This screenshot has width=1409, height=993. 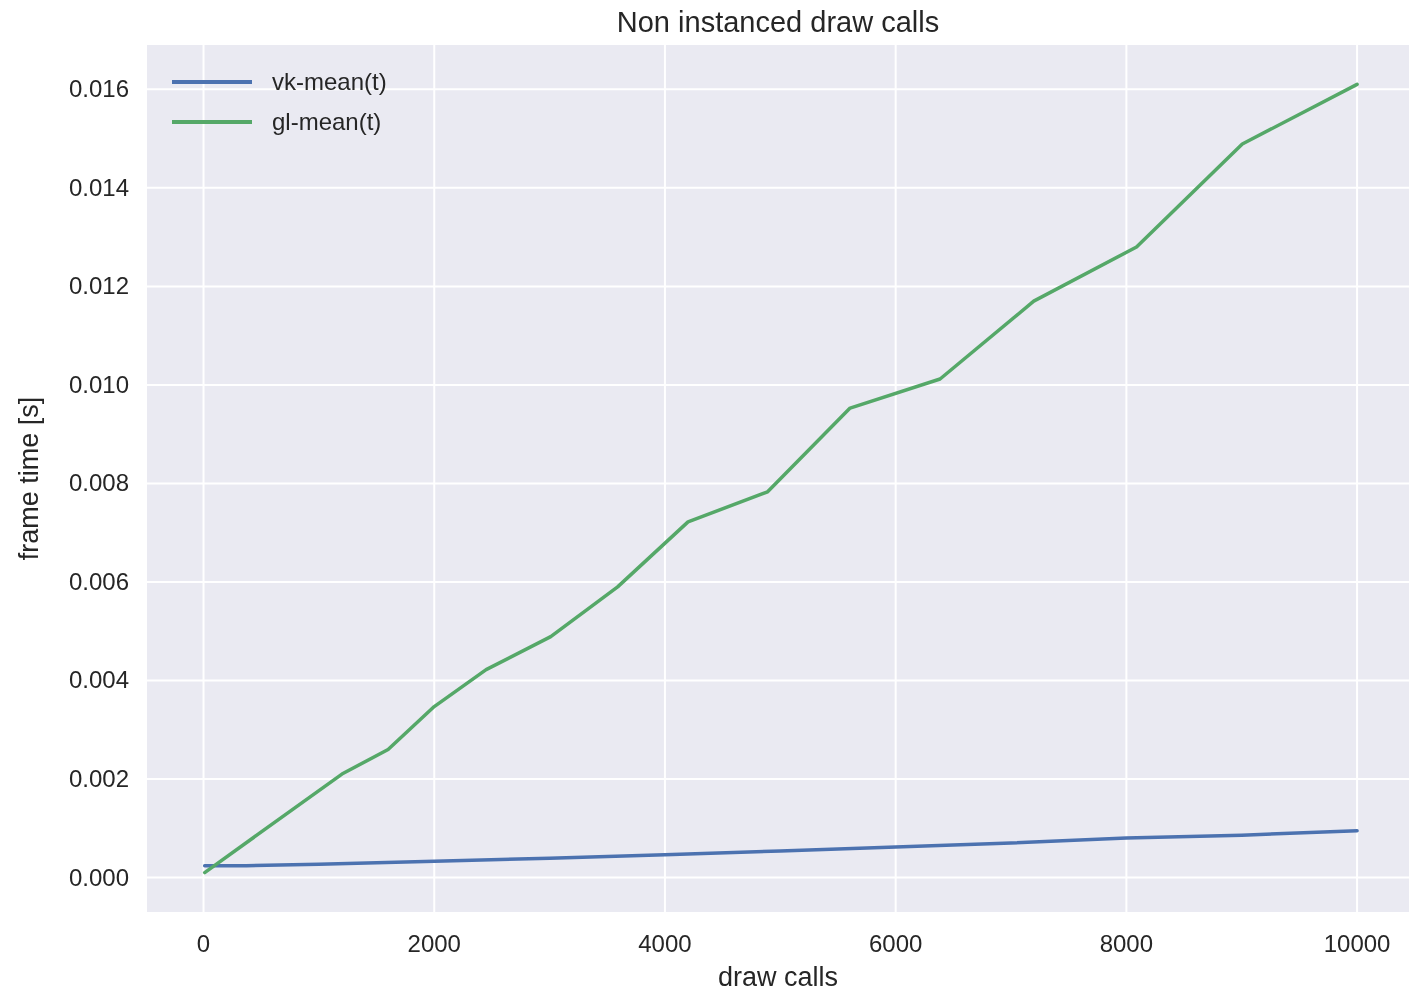 I want to click on y-tick-label: 0.010, so click(x=98, y=384).